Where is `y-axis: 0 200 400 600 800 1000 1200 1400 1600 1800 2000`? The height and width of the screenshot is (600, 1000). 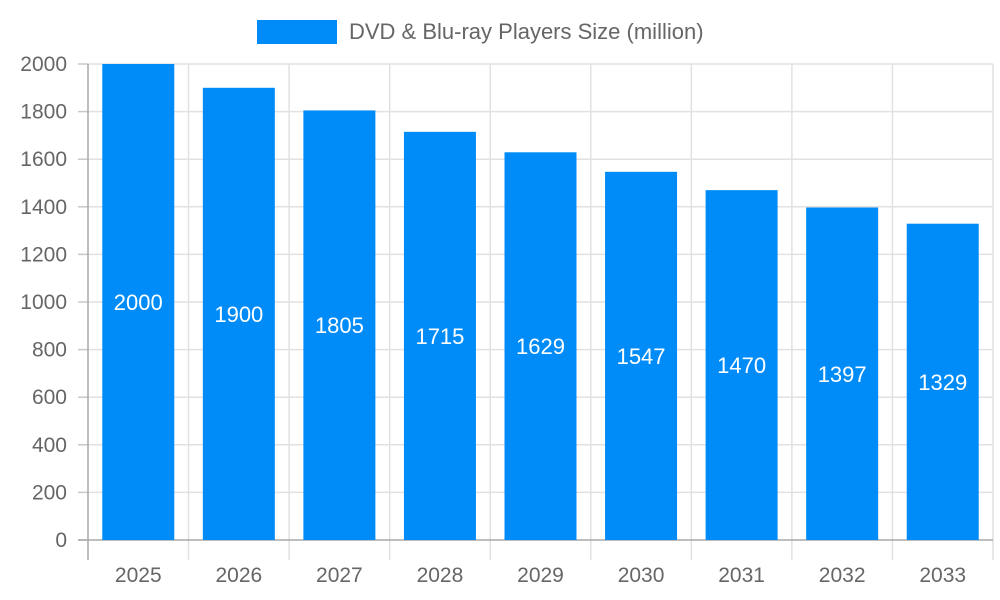
y-axis: 0 200 400 600 800 1000 1200 1400 1600 1800 2000 is located at coordinates (54, 306).